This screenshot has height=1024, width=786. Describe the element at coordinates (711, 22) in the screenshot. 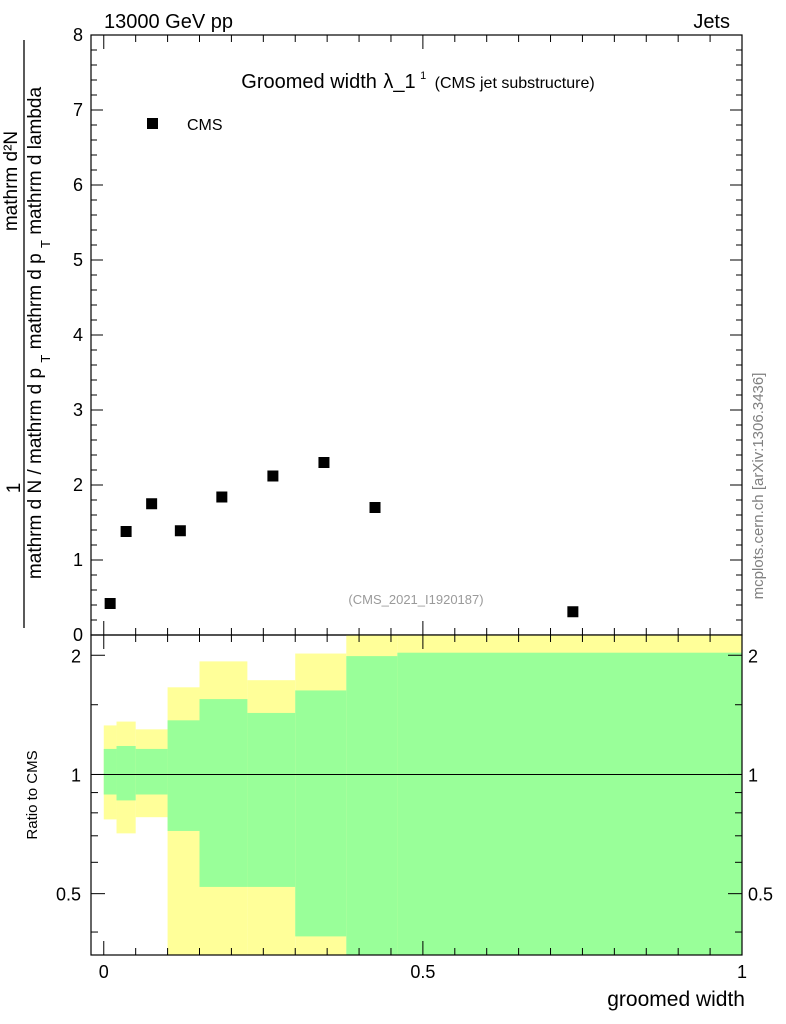

I see `process-label: Jets` at that location.